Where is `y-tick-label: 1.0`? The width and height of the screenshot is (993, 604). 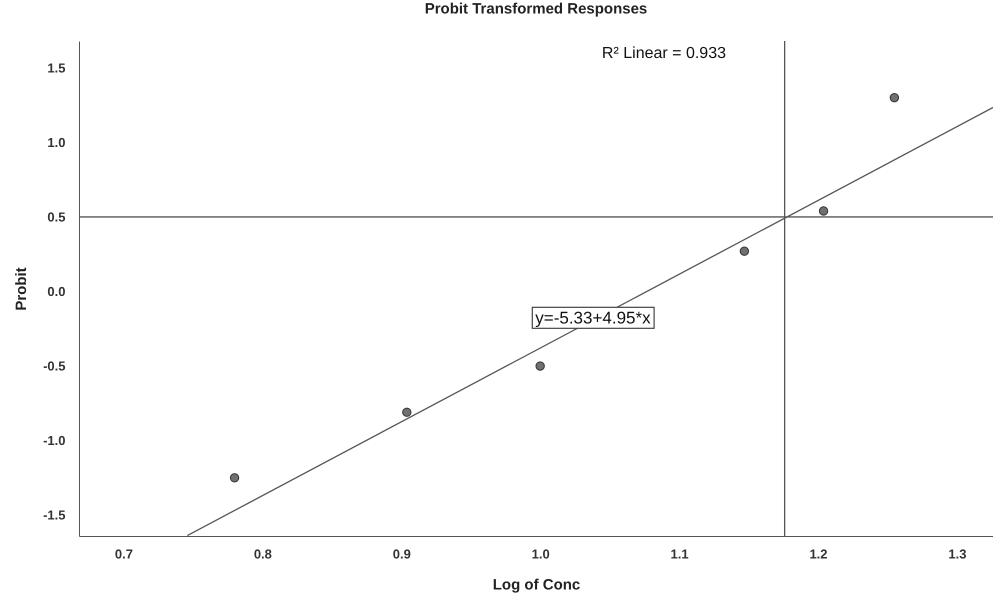 y-tick-label: 1.0 is located at coordinates (56, 142).